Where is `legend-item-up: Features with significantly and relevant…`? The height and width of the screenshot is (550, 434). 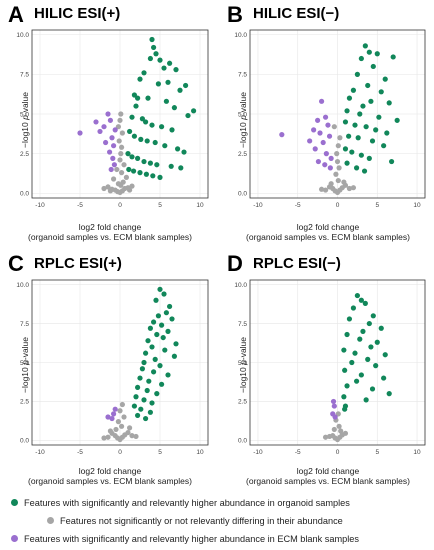 legend-item-up: Features with significantly and relevant… is located at coordinates (180, 503).